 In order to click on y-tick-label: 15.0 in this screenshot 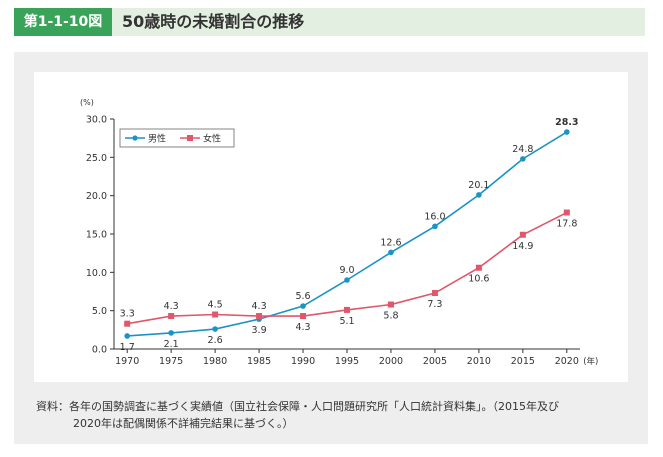, I will do `click(96, 235)`.